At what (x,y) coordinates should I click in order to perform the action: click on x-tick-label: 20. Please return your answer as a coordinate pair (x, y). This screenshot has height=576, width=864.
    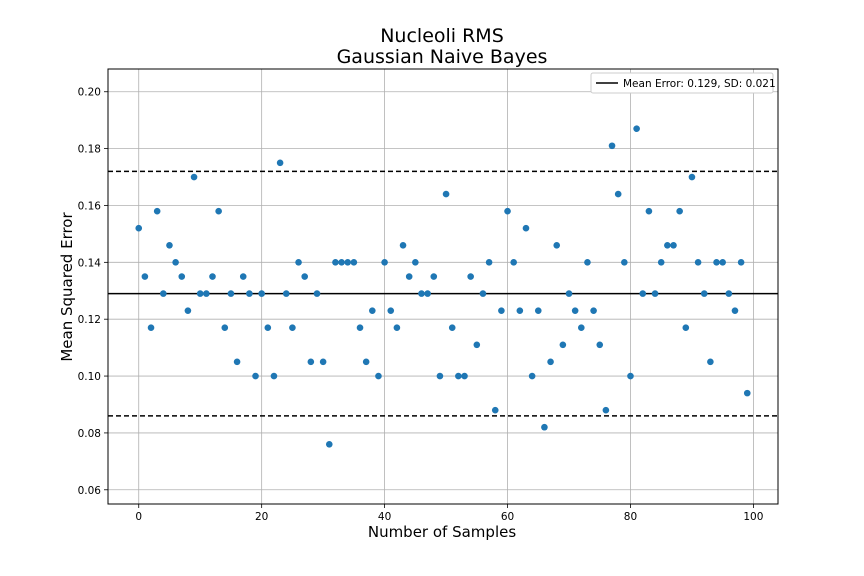
    Looking at the image, I should click on (261, 517).